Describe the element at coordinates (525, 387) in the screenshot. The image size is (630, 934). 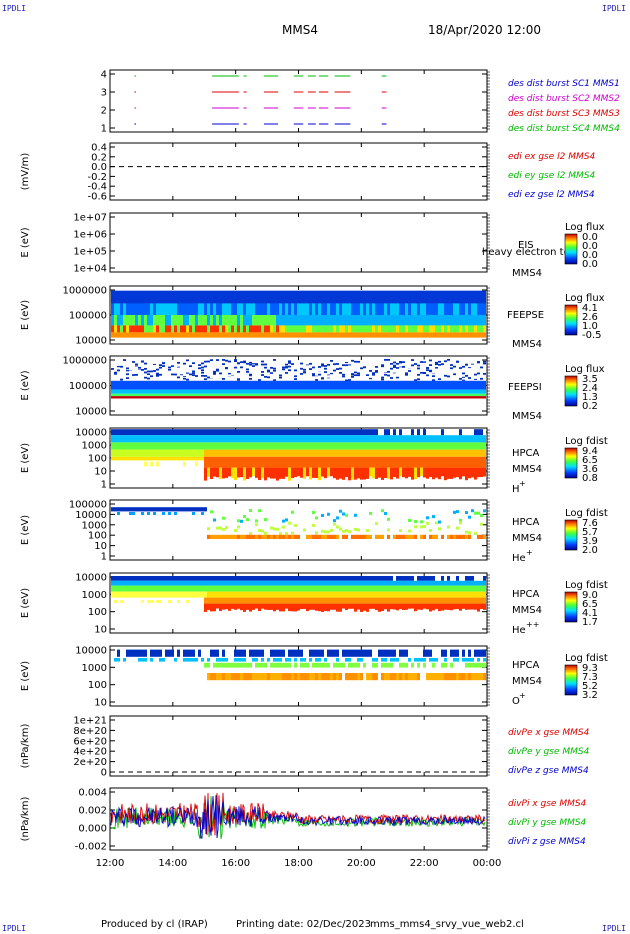
I see `instrument-label: FEEPSI` at that location.